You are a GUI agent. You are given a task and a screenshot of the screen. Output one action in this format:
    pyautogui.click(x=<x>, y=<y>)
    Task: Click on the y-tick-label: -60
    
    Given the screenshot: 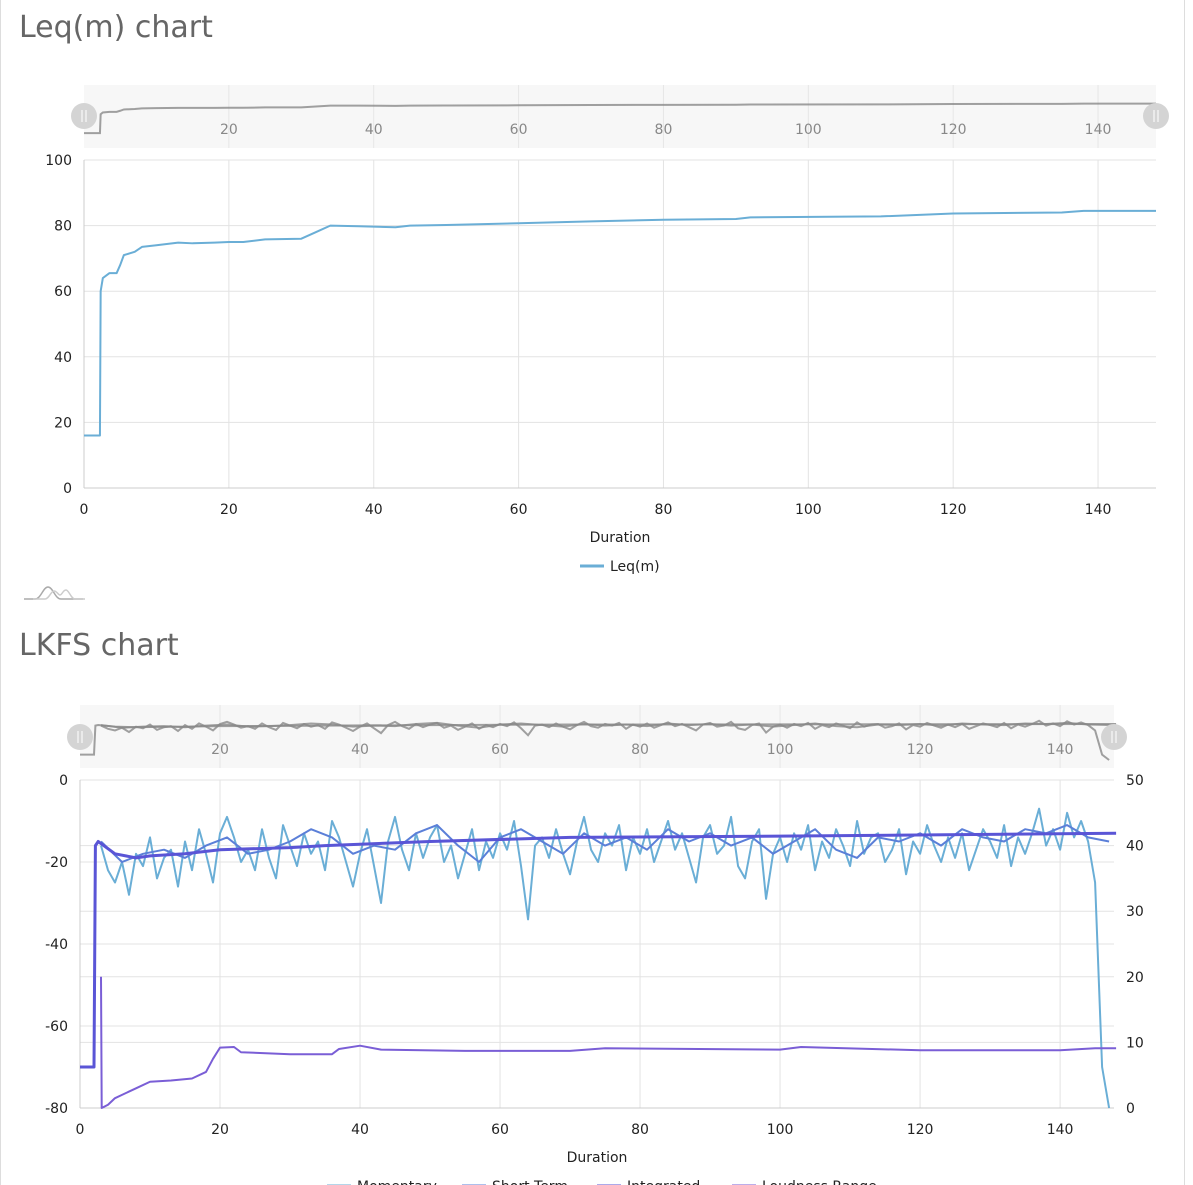 What is the action you would take?
    pyautogui.click(x=56, y=1027)
    